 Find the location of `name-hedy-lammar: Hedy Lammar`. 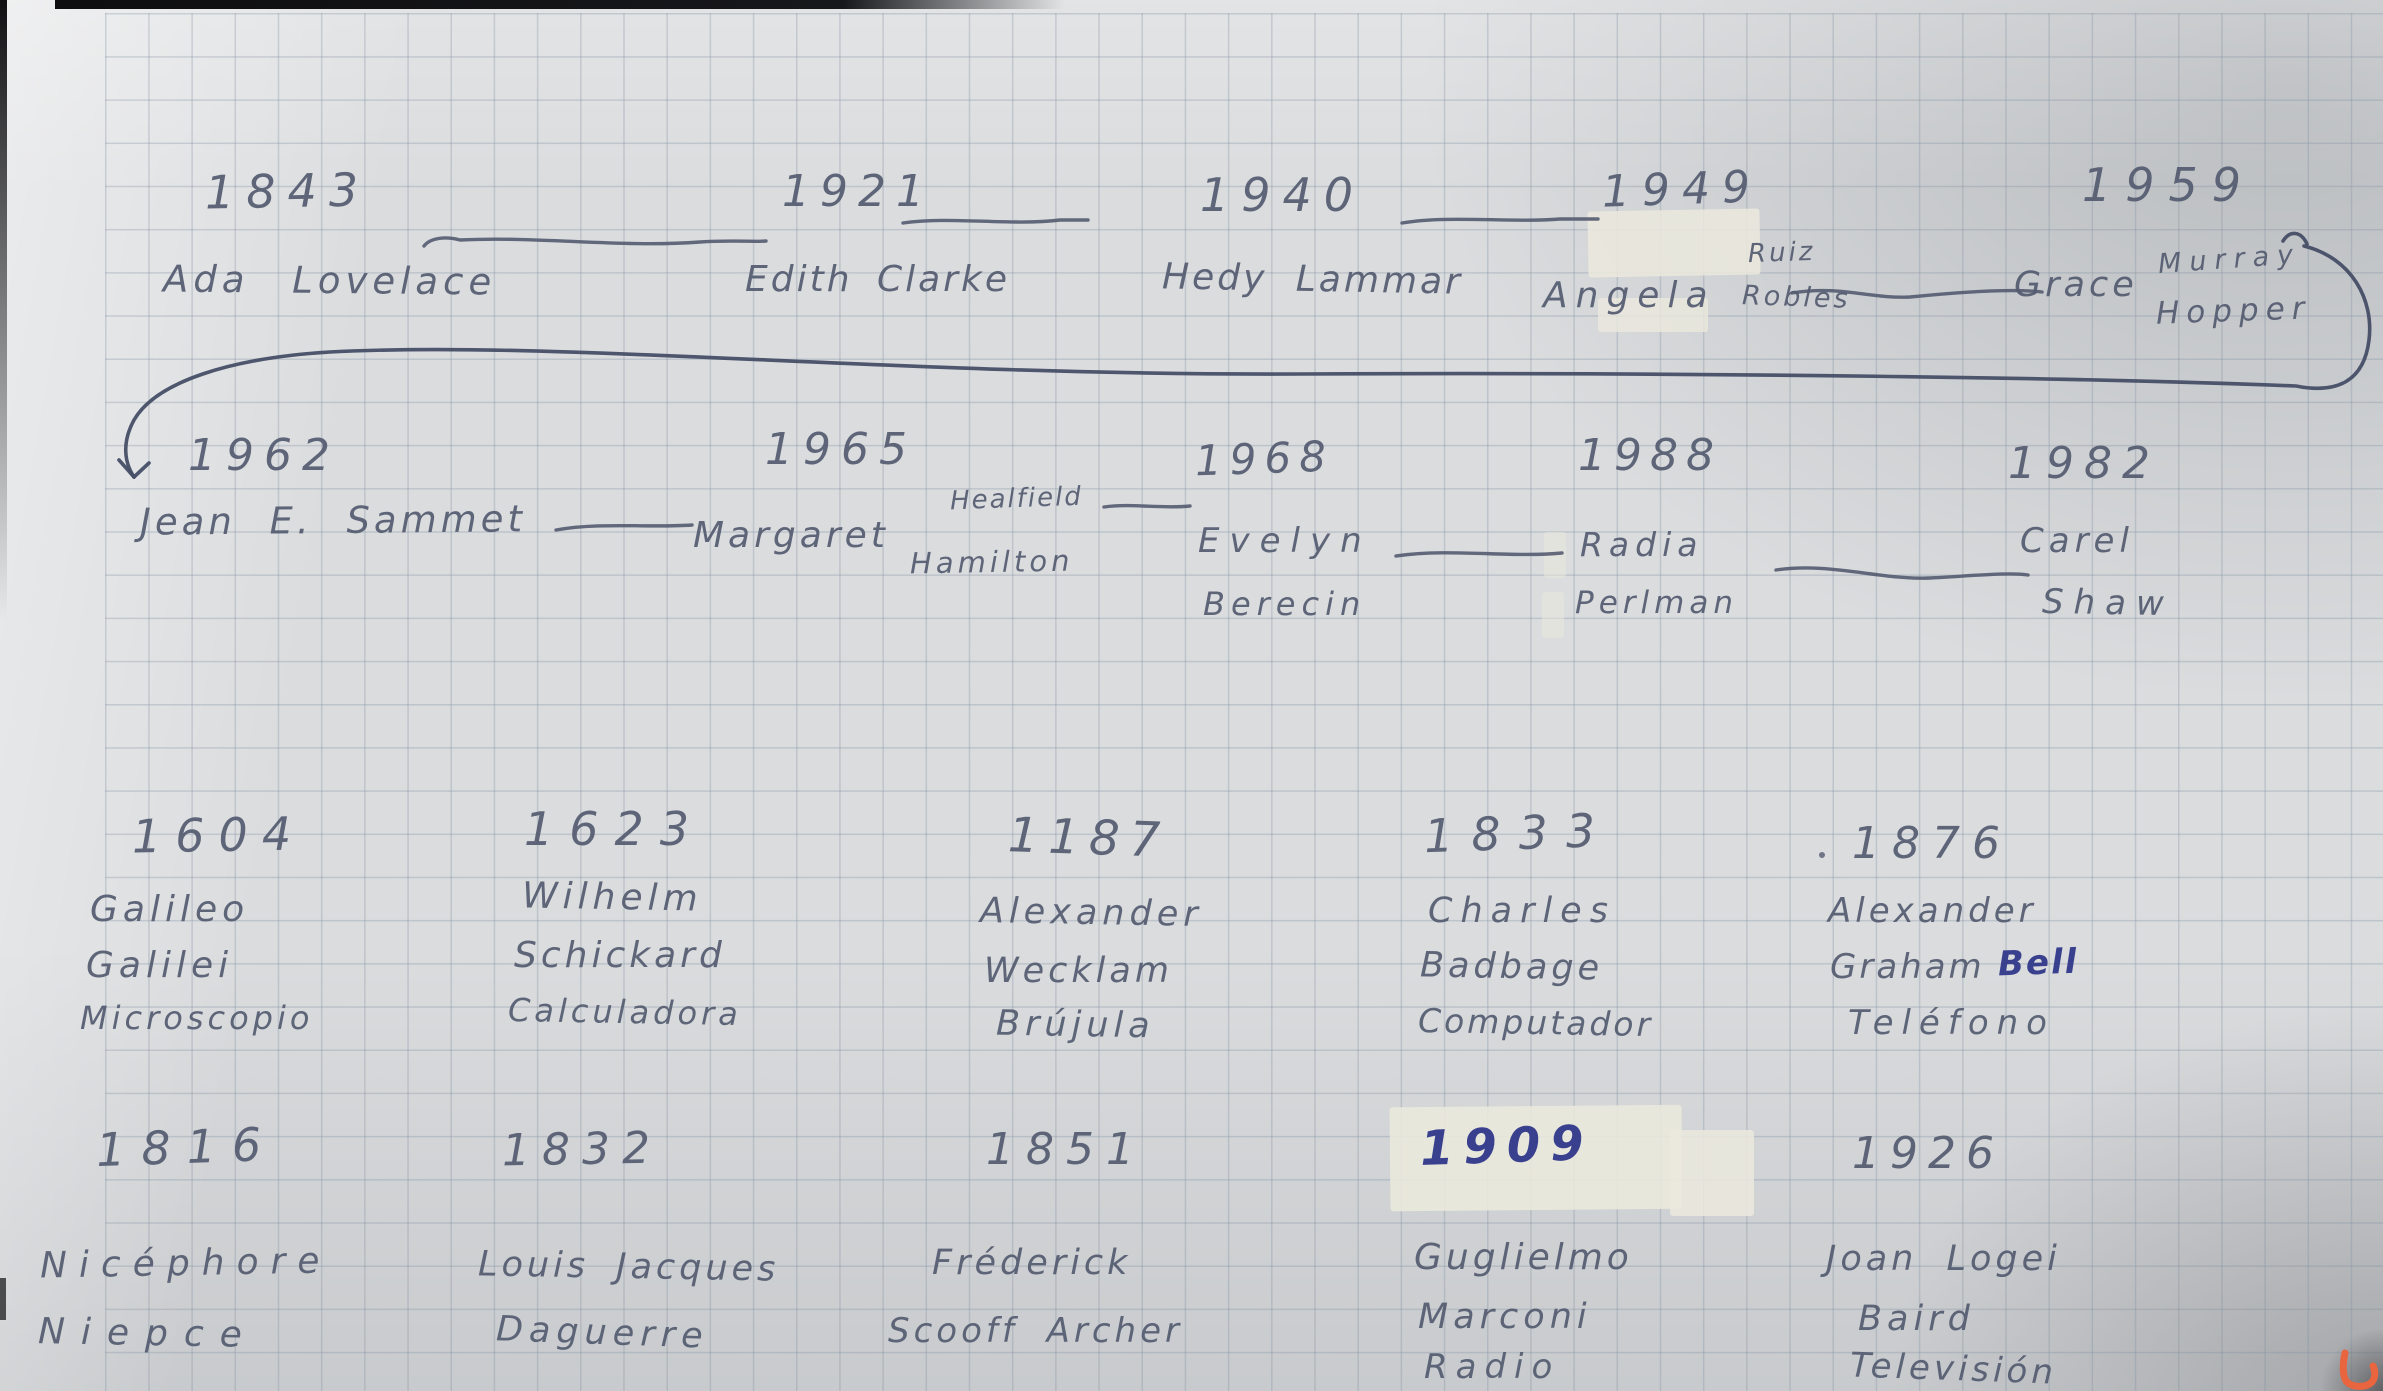

name-hedy-lammar: Hedy Lammar is located at coordinates (1312, 279).